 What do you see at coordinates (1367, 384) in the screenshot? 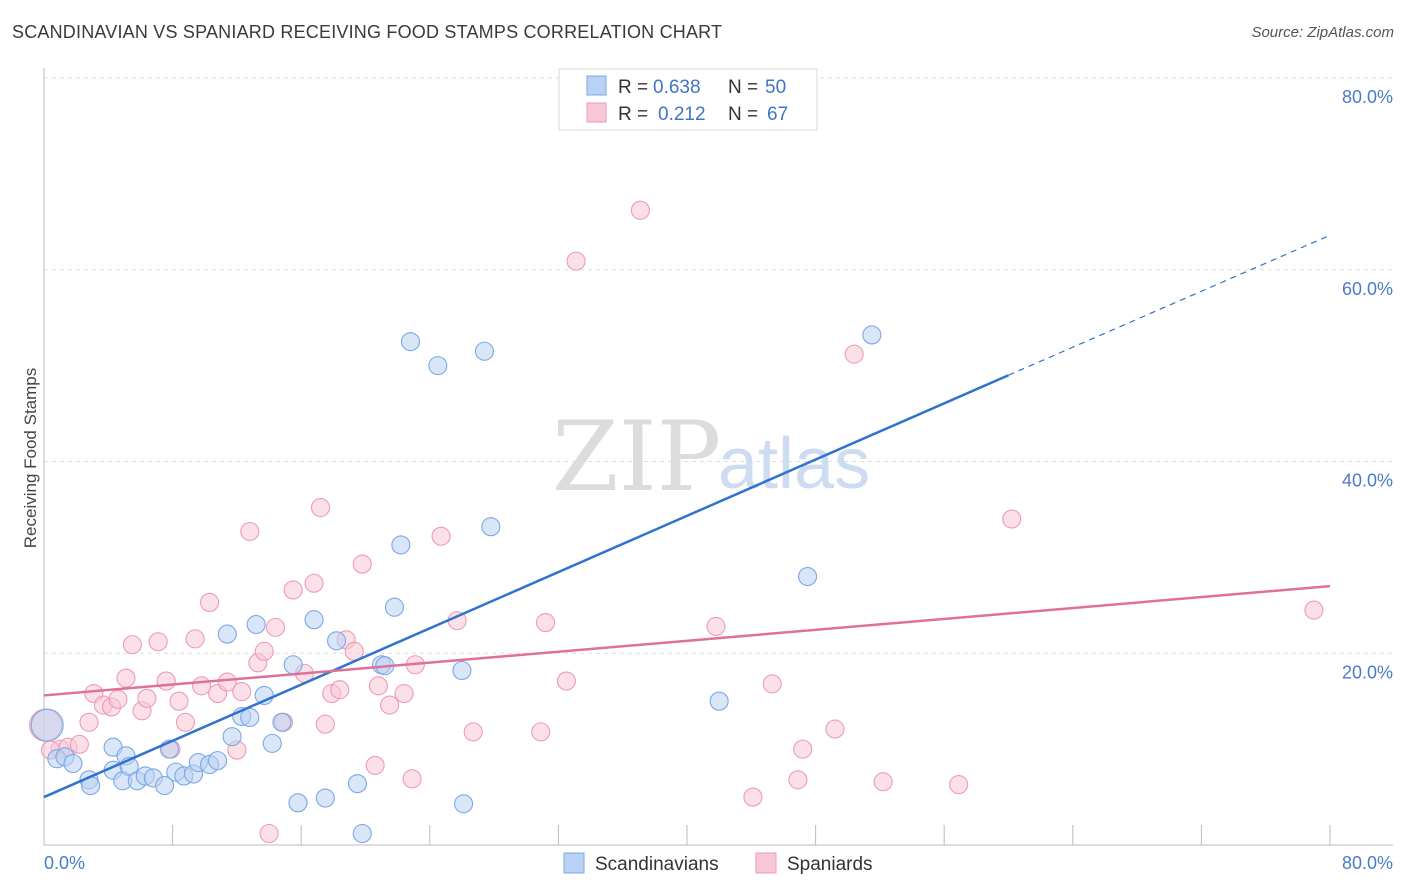
I see `y-tick-labels: 20.0% 40.0% 60.0% 80.0%` at bounding box center [1367, 384].